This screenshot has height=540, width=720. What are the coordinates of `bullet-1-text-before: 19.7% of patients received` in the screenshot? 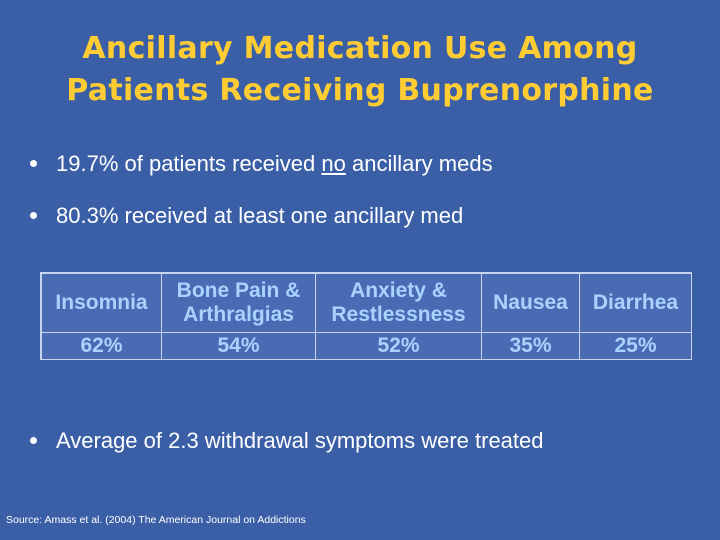 It's located at (189, 163).